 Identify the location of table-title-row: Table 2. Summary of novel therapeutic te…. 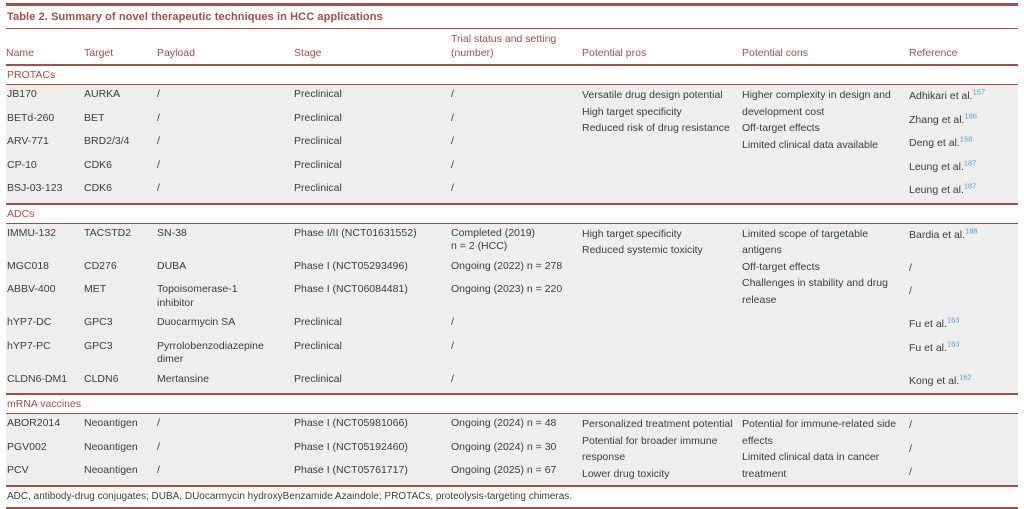
(512, 16).